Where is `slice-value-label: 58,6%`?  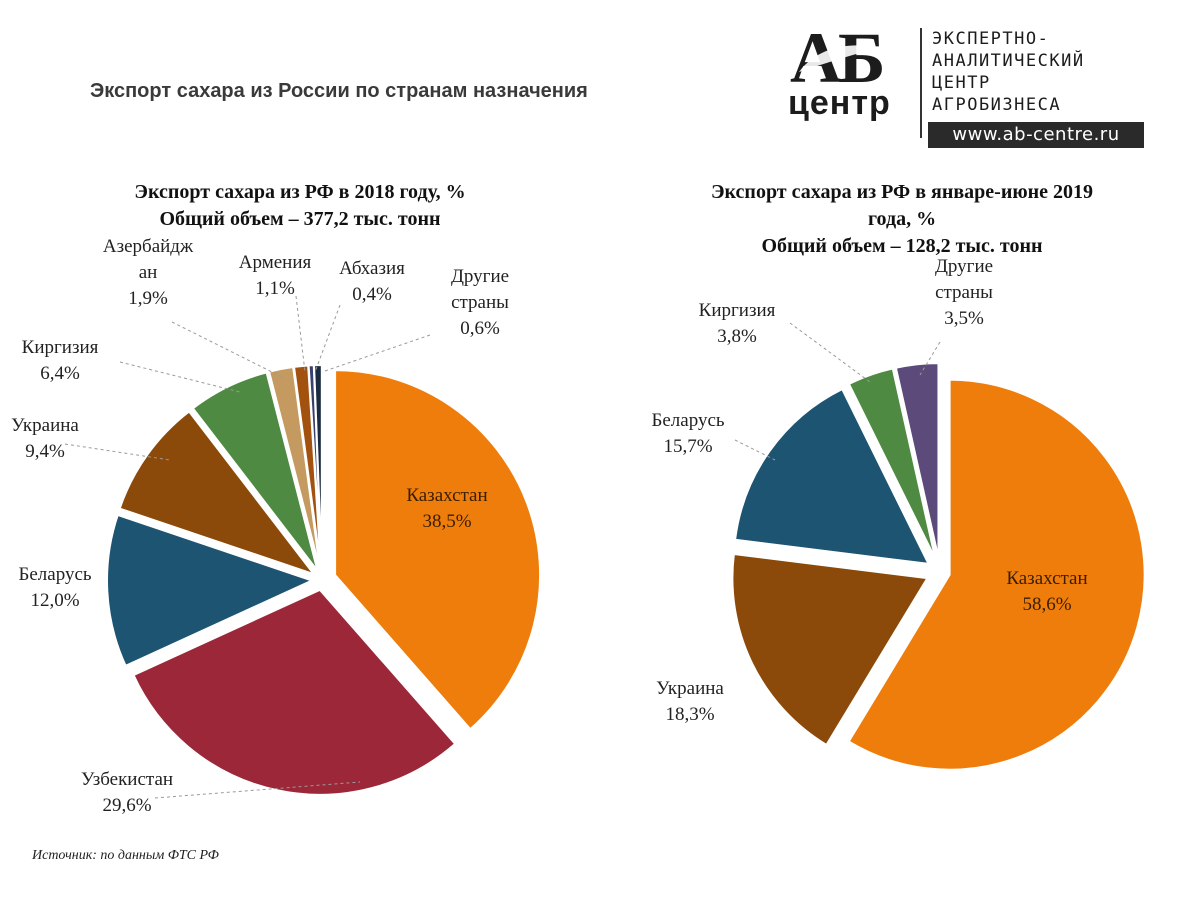 slice-value-label: 58,6% is located at coordinates (1046, 604).